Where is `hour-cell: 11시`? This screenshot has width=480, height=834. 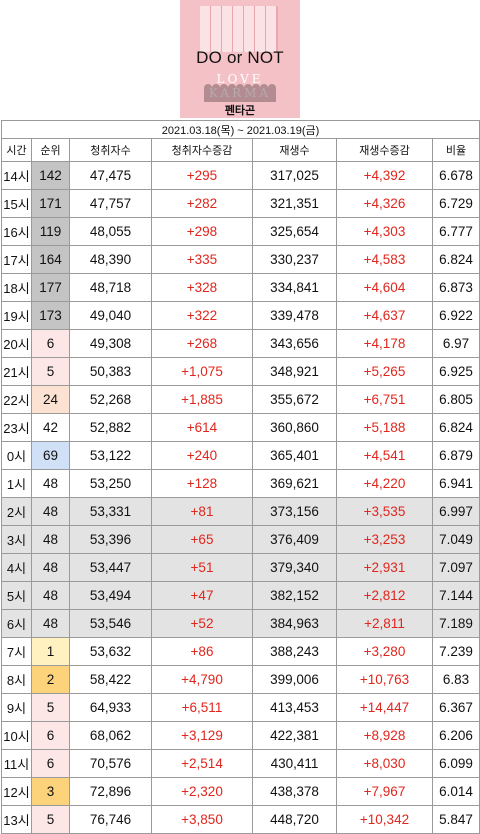
hour-cell: 11시 is located at coordinates (16, 763).